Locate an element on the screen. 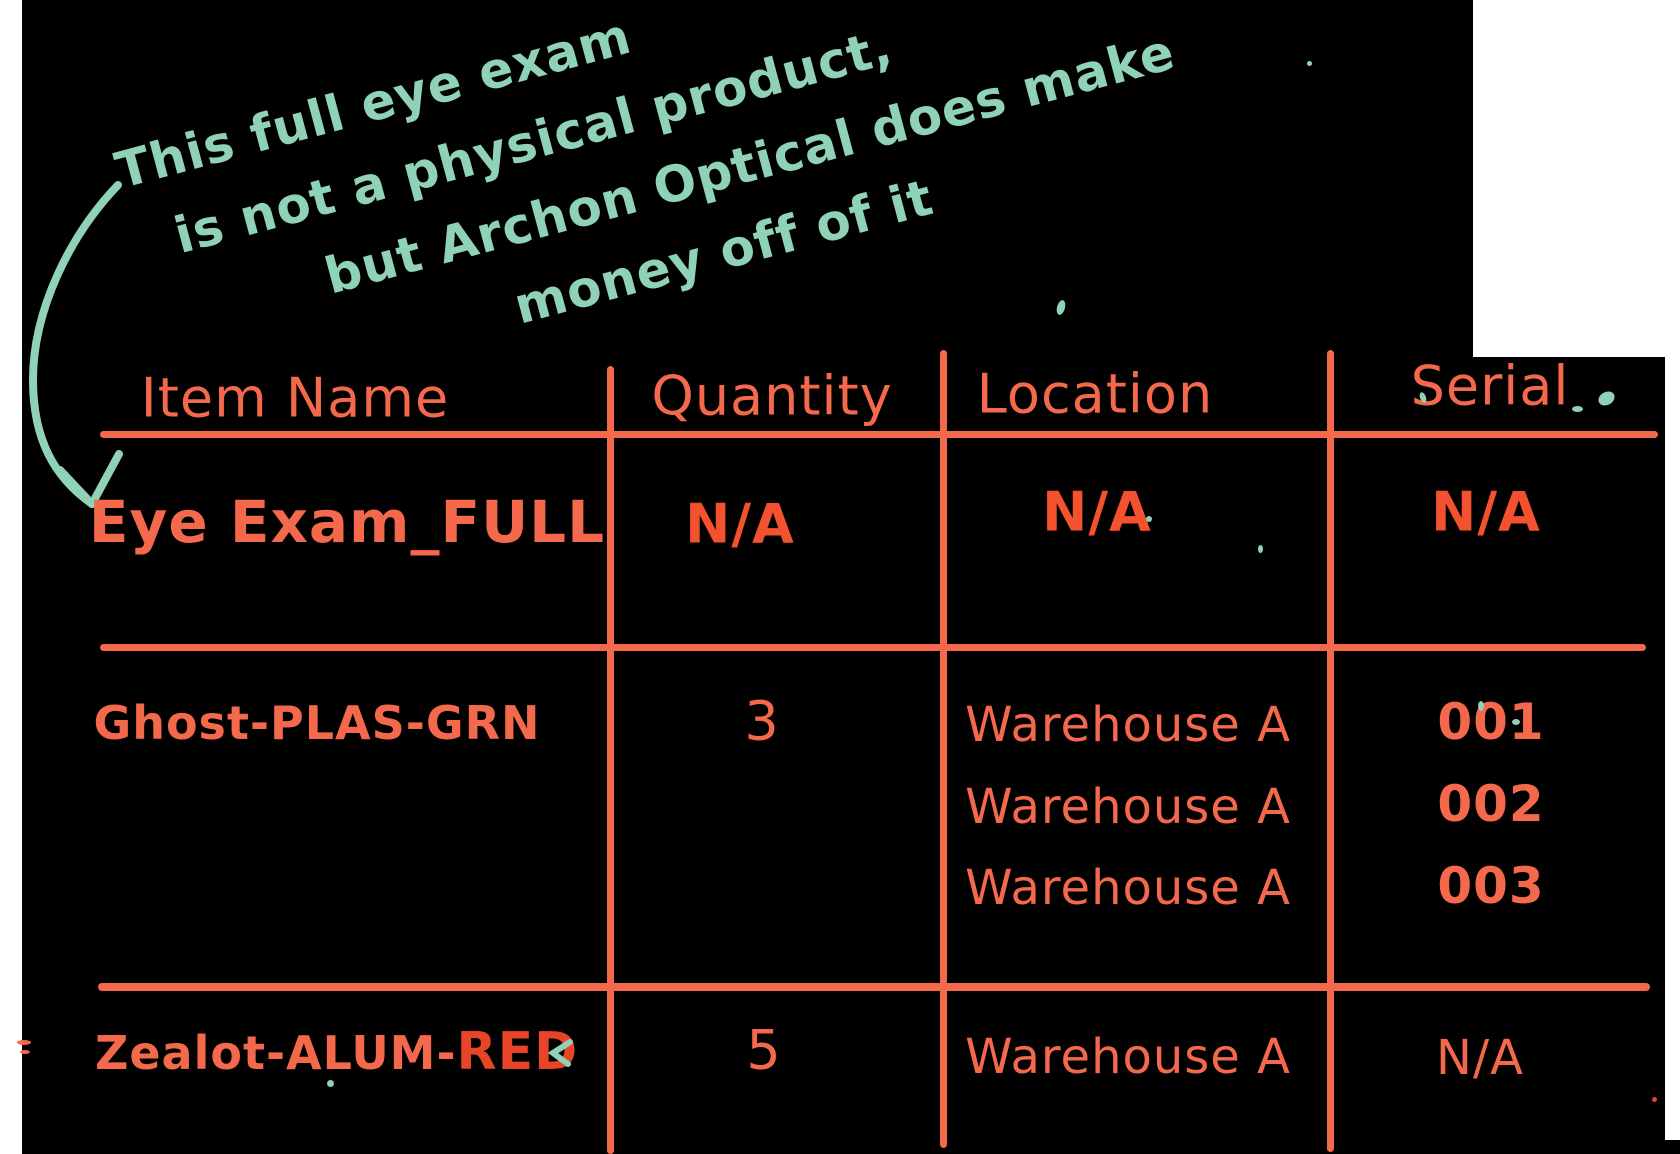 The image size is (1680, 1154). cell-row3-quantity: 5 is located at coordinates (764, 1050).